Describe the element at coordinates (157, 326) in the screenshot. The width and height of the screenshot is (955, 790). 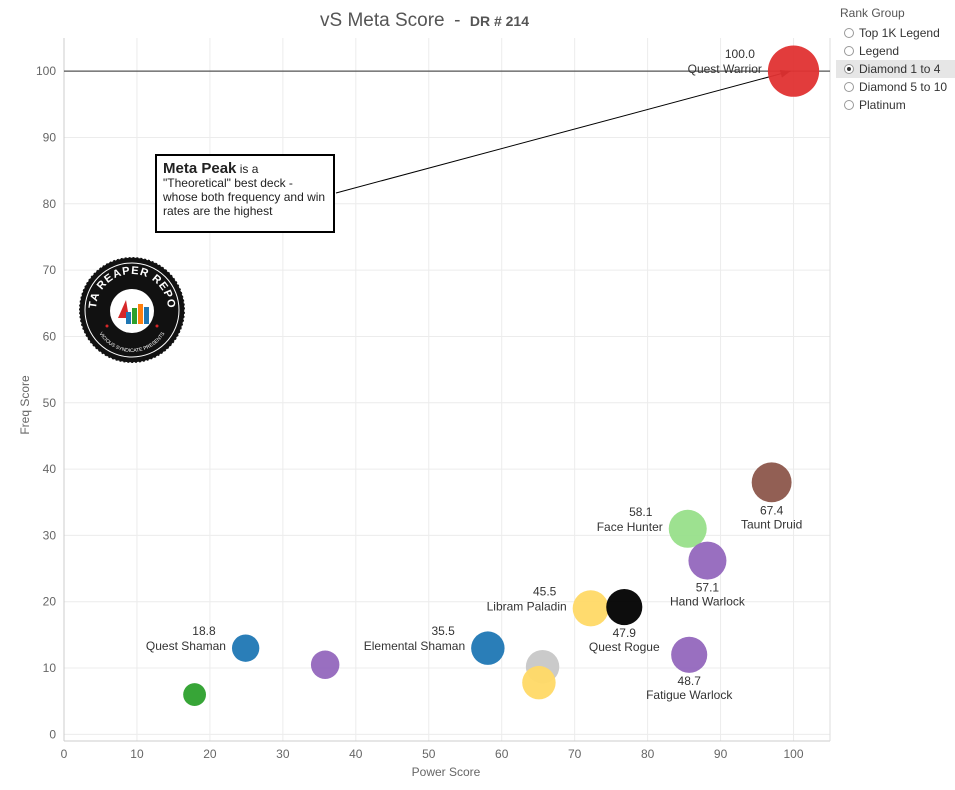
I see `logo-dot-right` at that location.